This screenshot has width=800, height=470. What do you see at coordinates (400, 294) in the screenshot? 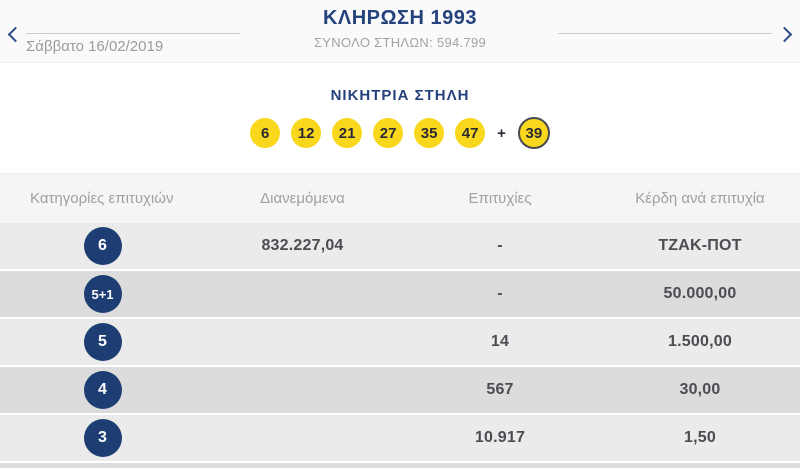
I see `table-row: 5+1 - 50.000,00` at bounding box center [400, 294].